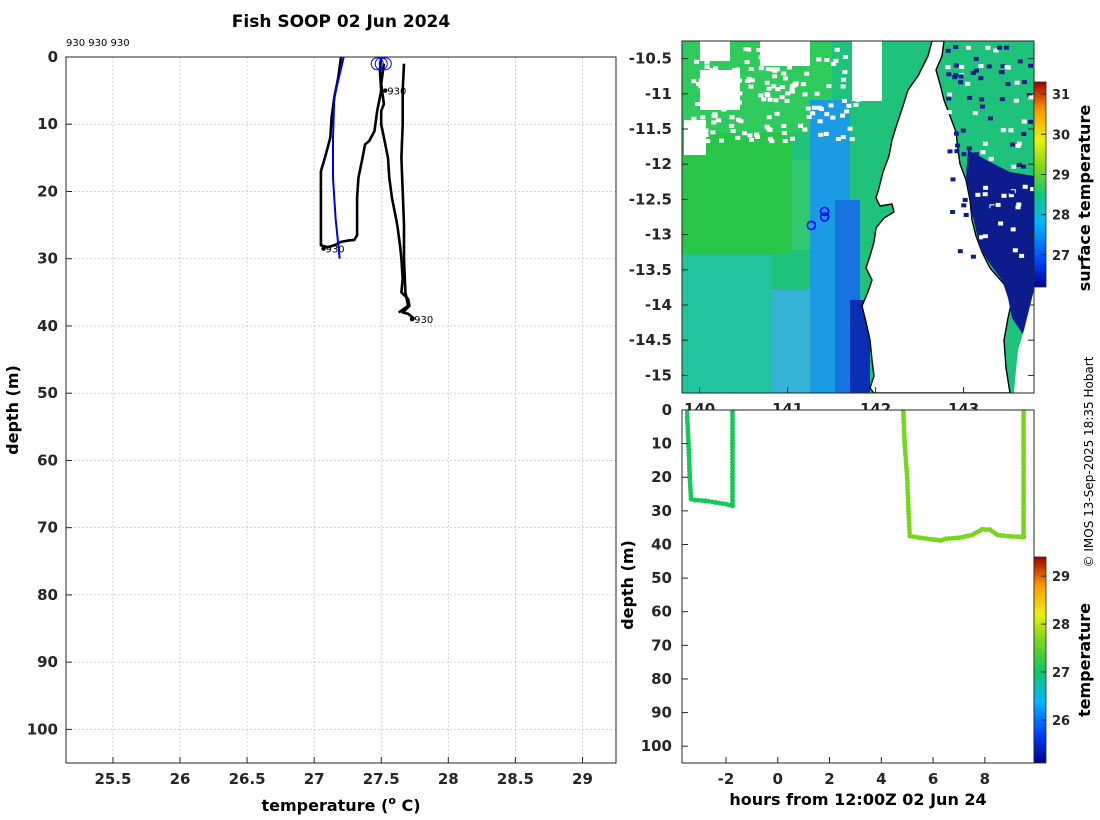 This screenshot has height=820, width=1100. Describe the element at coordinates (661, 477) in the screenshot. I see `time-ytick-label: 20` at that location.